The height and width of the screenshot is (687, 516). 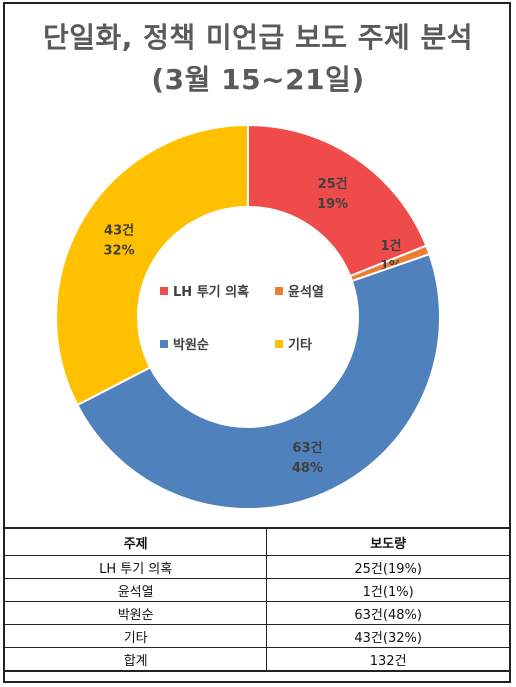 What do you see at coordinates (388, 567) in the screenshot?
I see `cell-count: 25건(19%)` at bounding box center [388, 567].